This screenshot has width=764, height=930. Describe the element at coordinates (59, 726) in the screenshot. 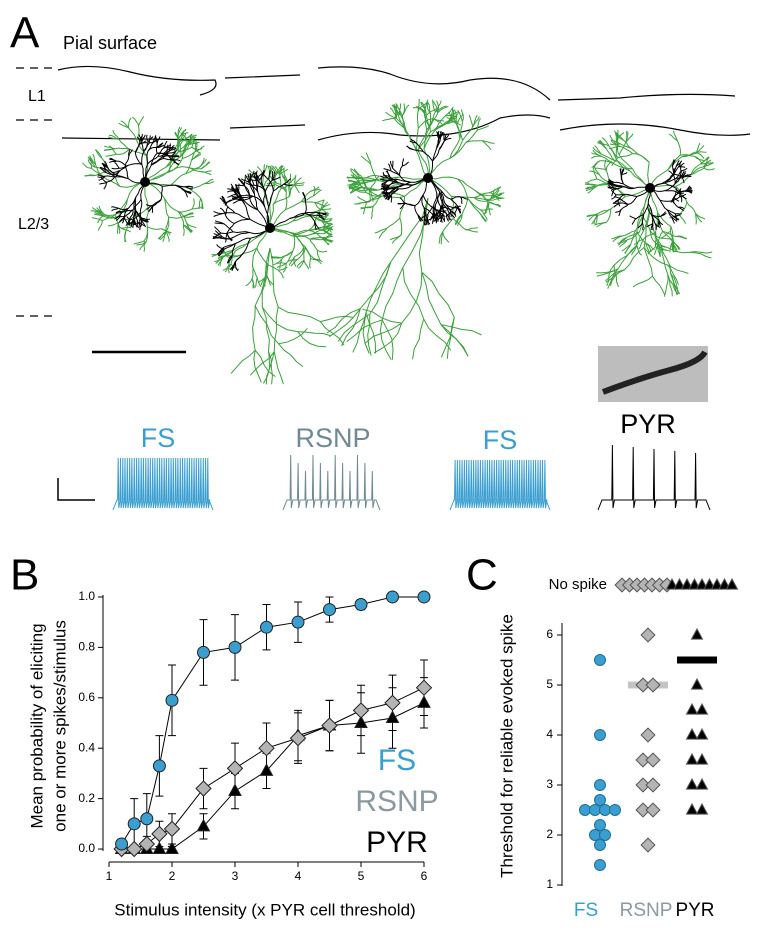

I see `y-axis-title: one or more spikes/stimulus` at that location.